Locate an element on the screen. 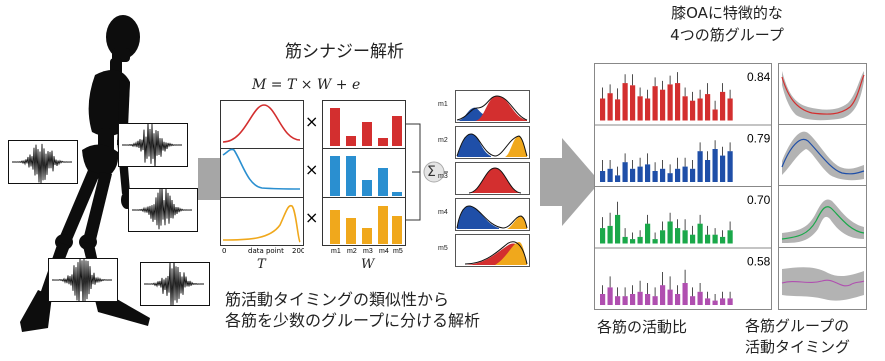 Image resolution: width=885 pixels, height=361 pixels. oa-title: 膝OAに特徴的な 4つの筋グループ is located at coordinates (727, 24).